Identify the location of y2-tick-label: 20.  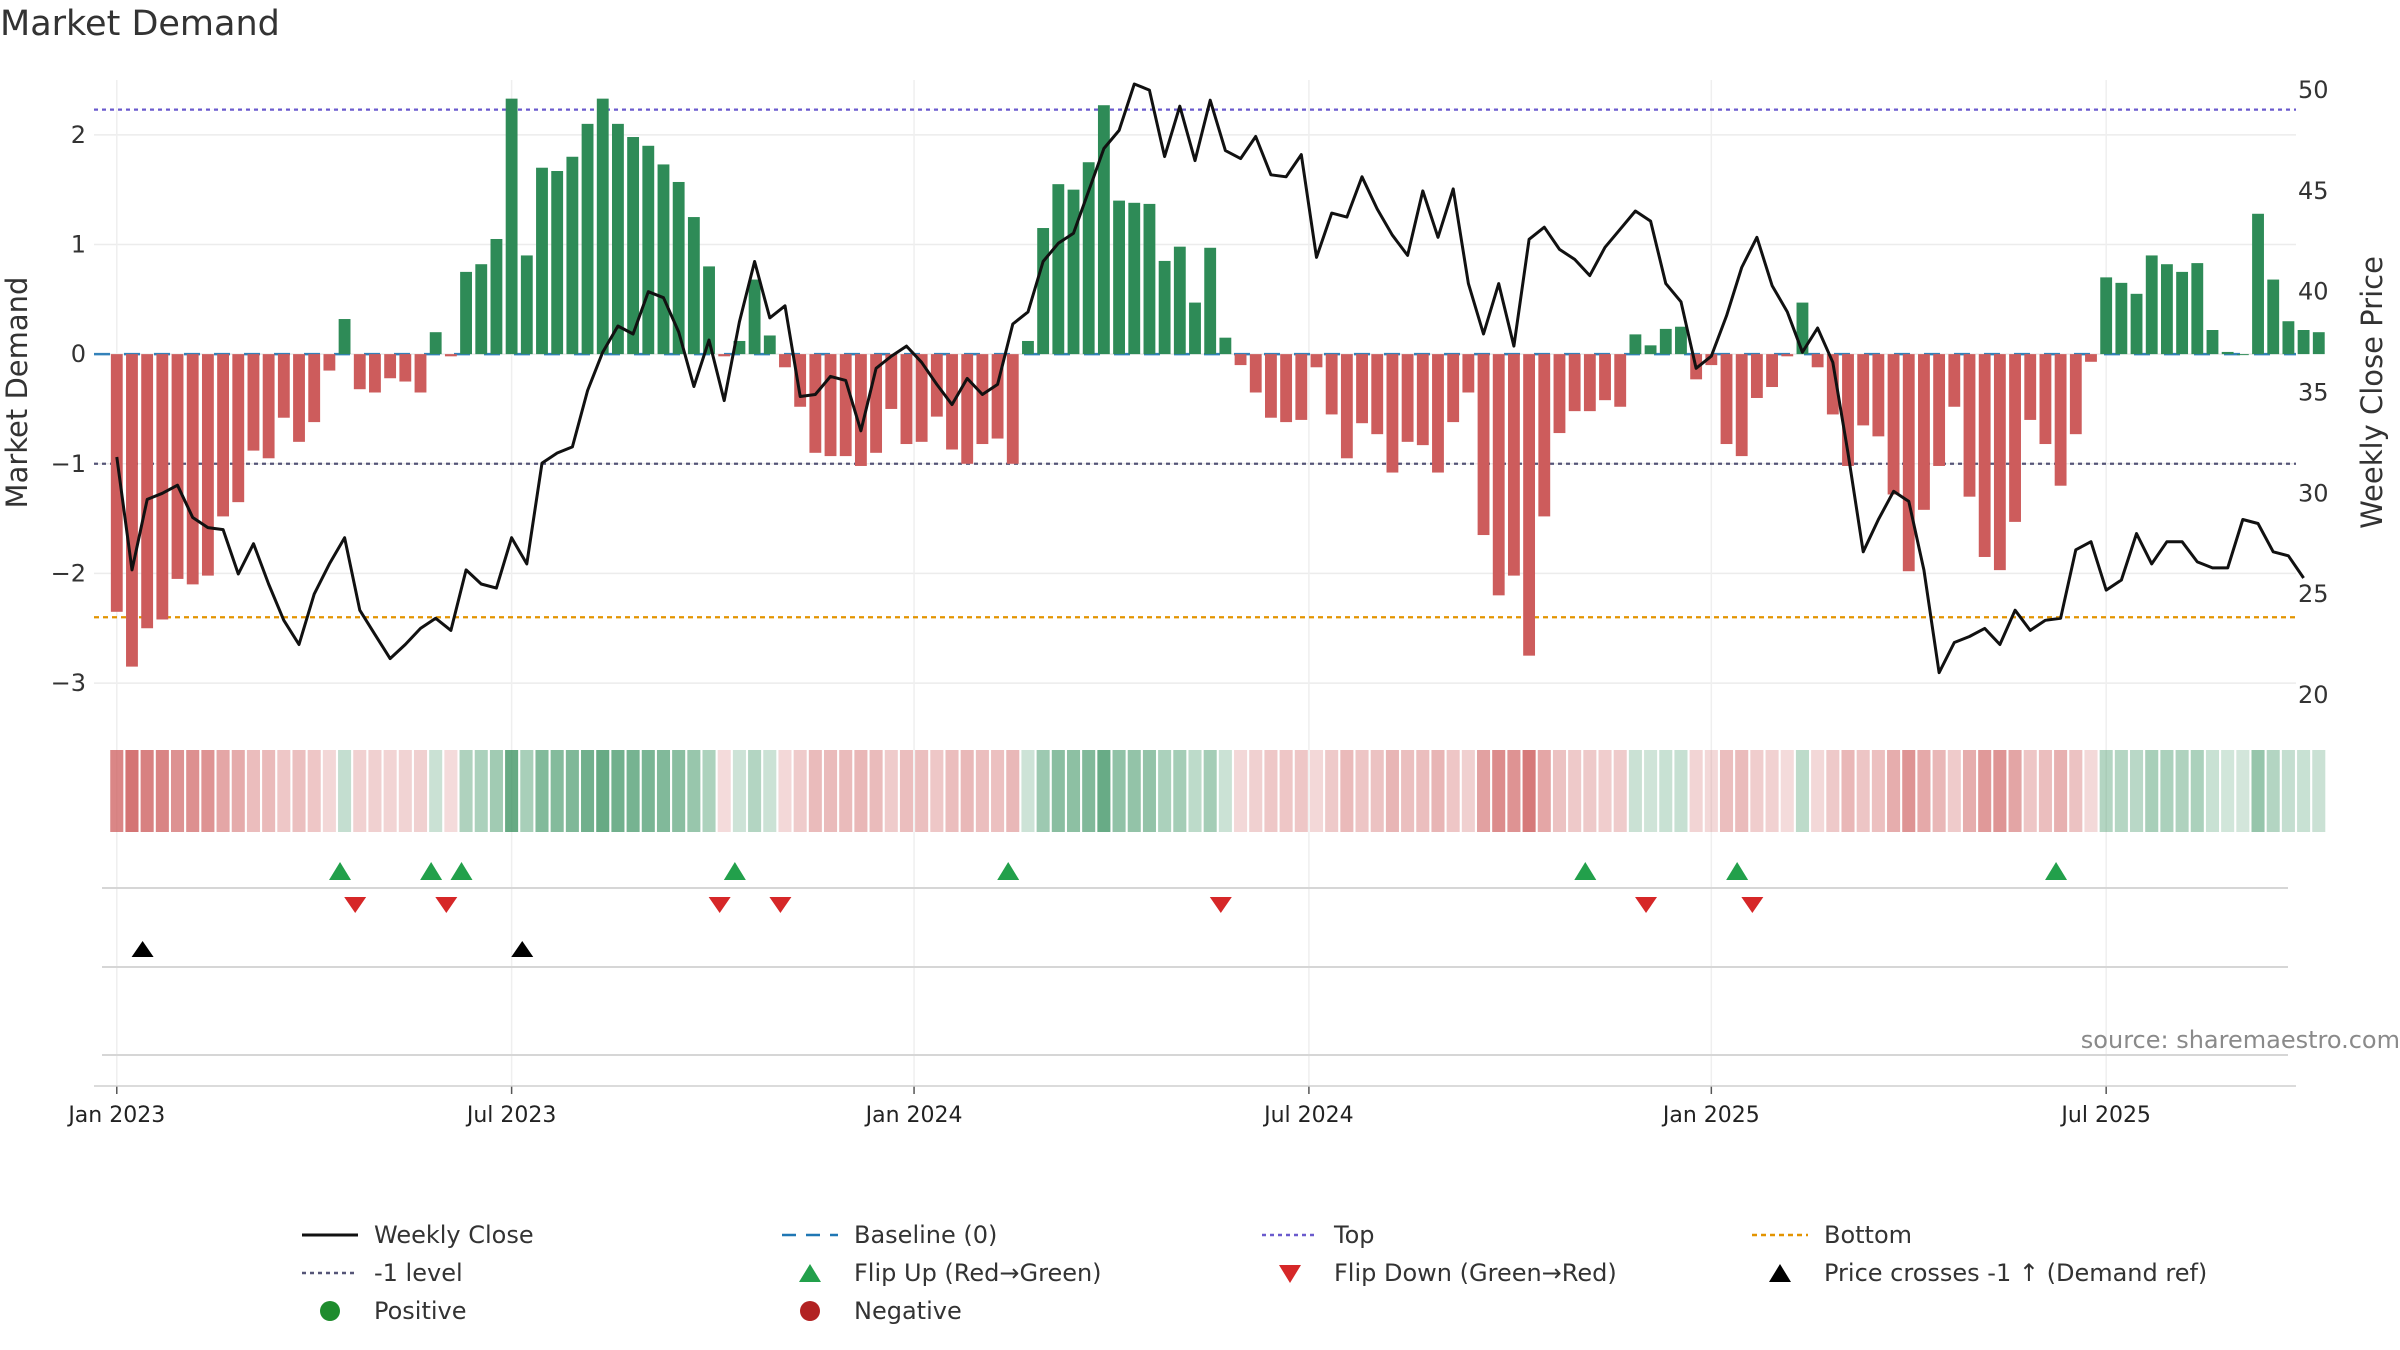
(2313, 695).